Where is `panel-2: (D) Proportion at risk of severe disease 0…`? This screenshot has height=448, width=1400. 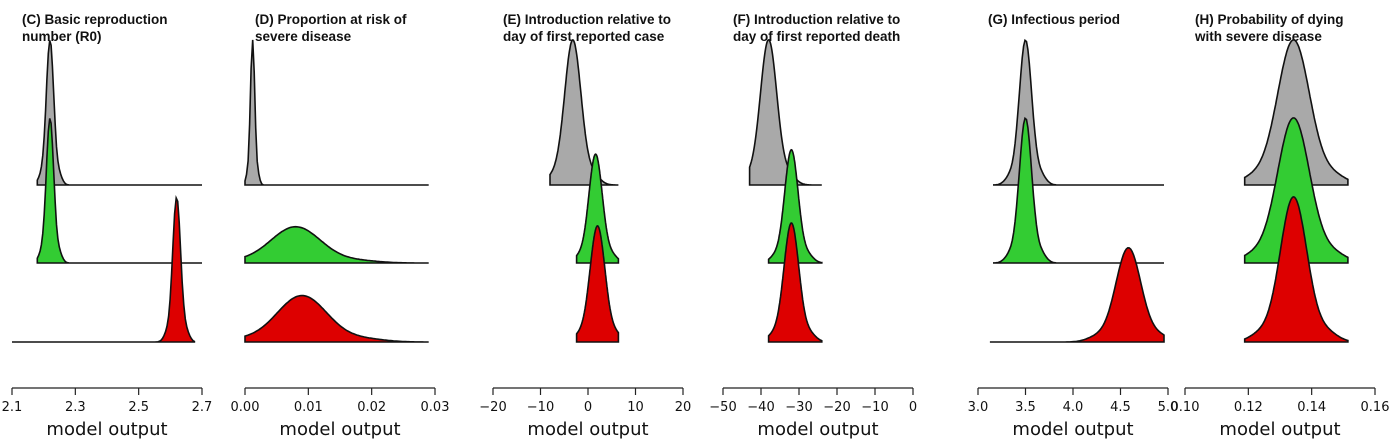 panel-2: (D) Proportion at risk of severe disease 0… is located at coordinates (340, 226).